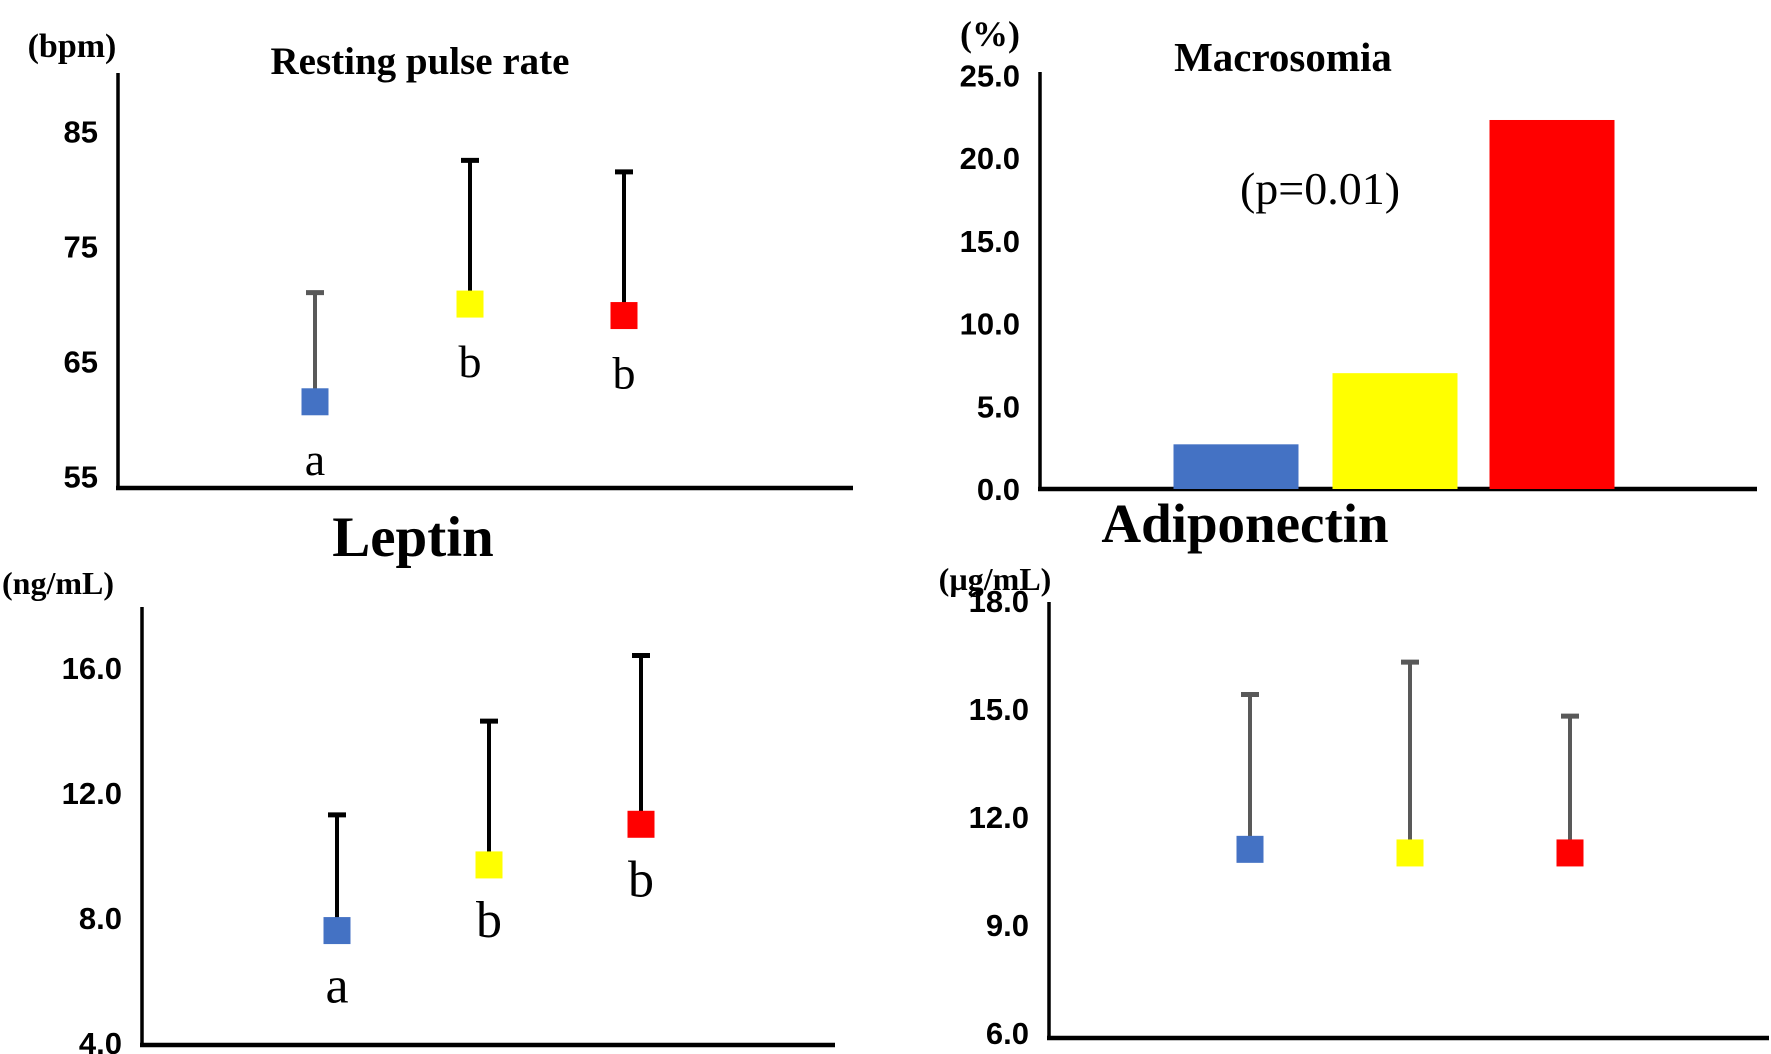 Image resolution: width=1771 pixels, height=1054 pixels. Describe the element at coordinates (990, 158) in the screenshot. I see `y-tick-label: 20.0` at that location.